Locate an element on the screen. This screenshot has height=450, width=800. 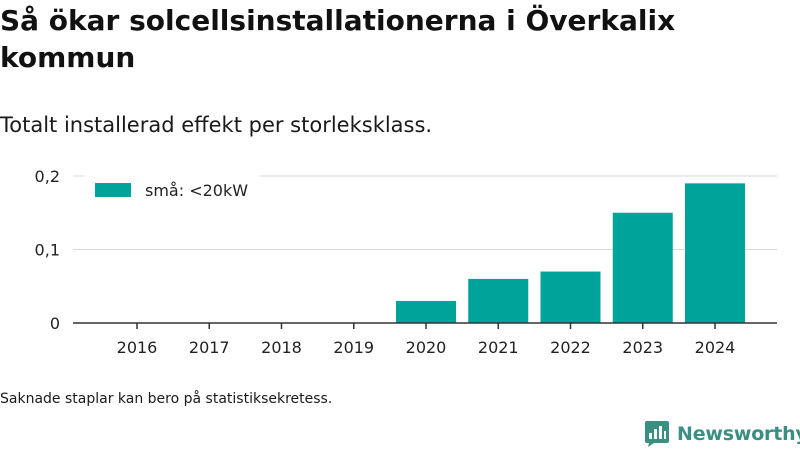
x-tick-label: 2024 is located at coordinates (715, 347).